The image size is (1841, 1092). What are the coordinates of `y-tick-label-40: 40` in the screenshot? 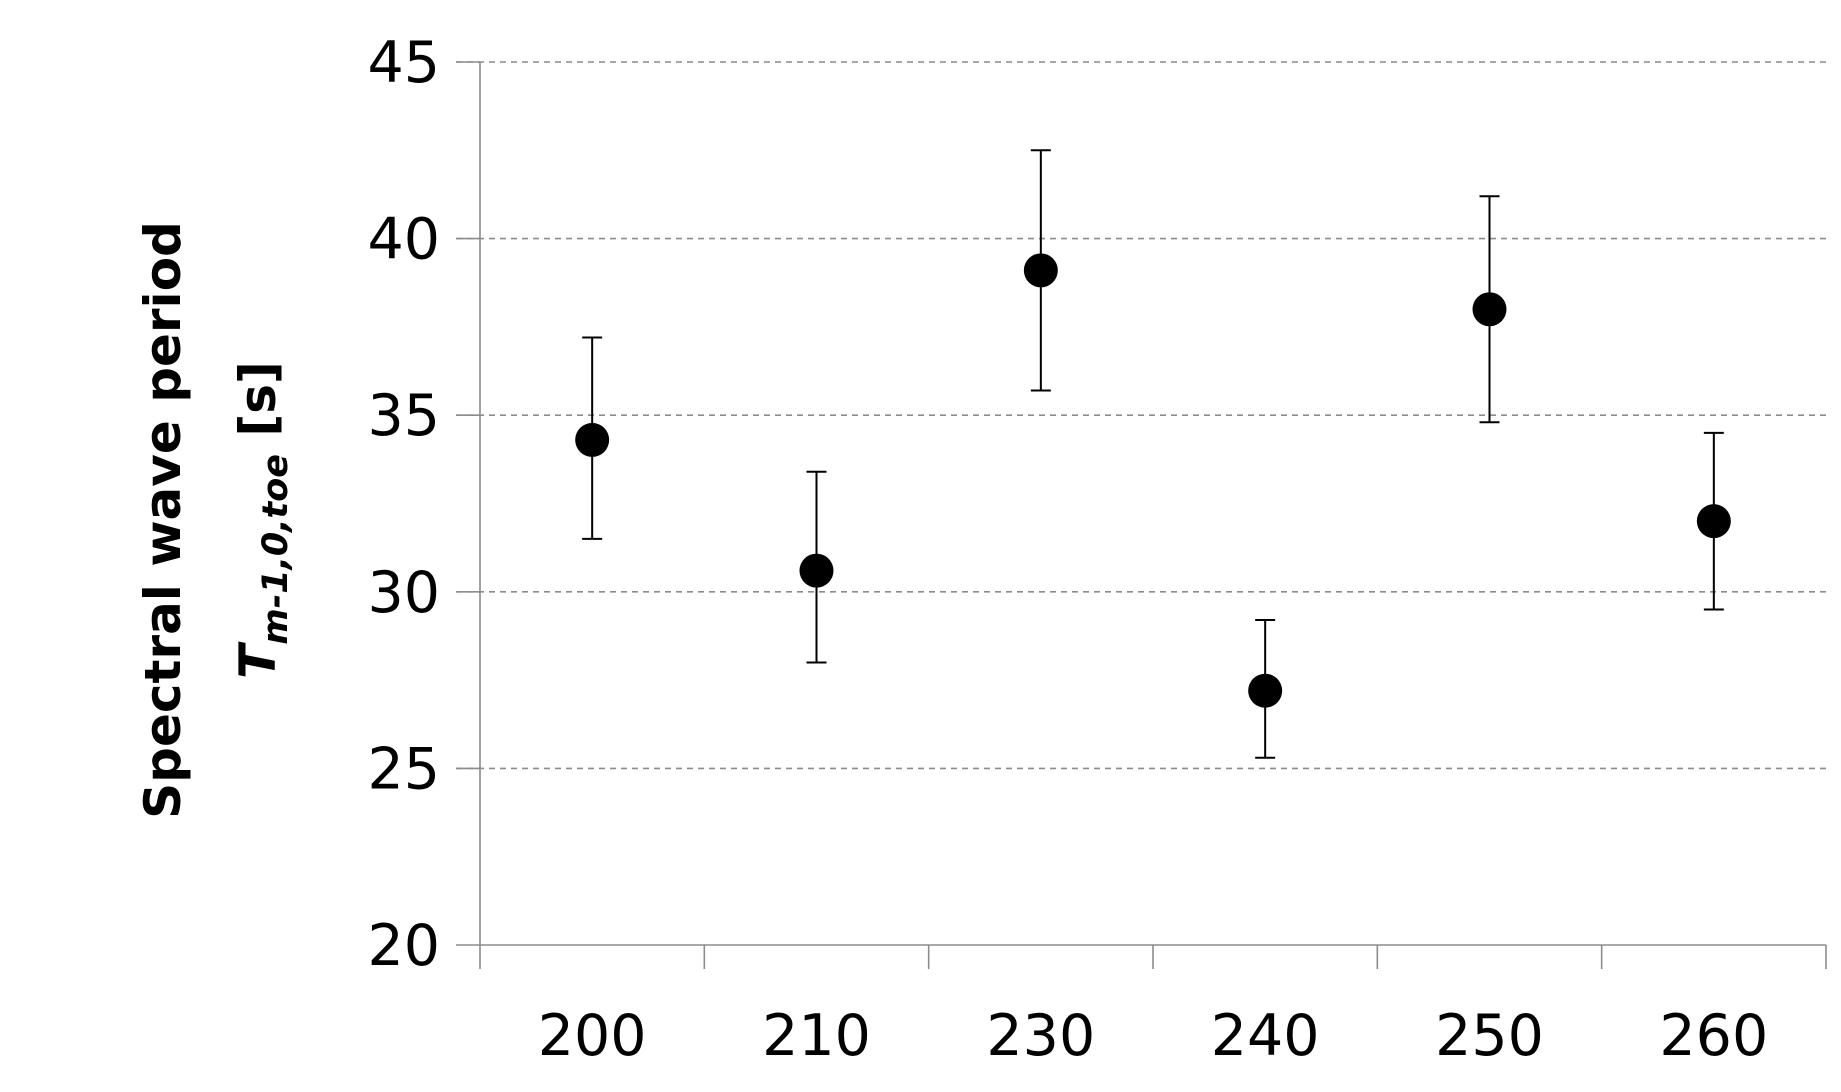 It's located at (403, 240).